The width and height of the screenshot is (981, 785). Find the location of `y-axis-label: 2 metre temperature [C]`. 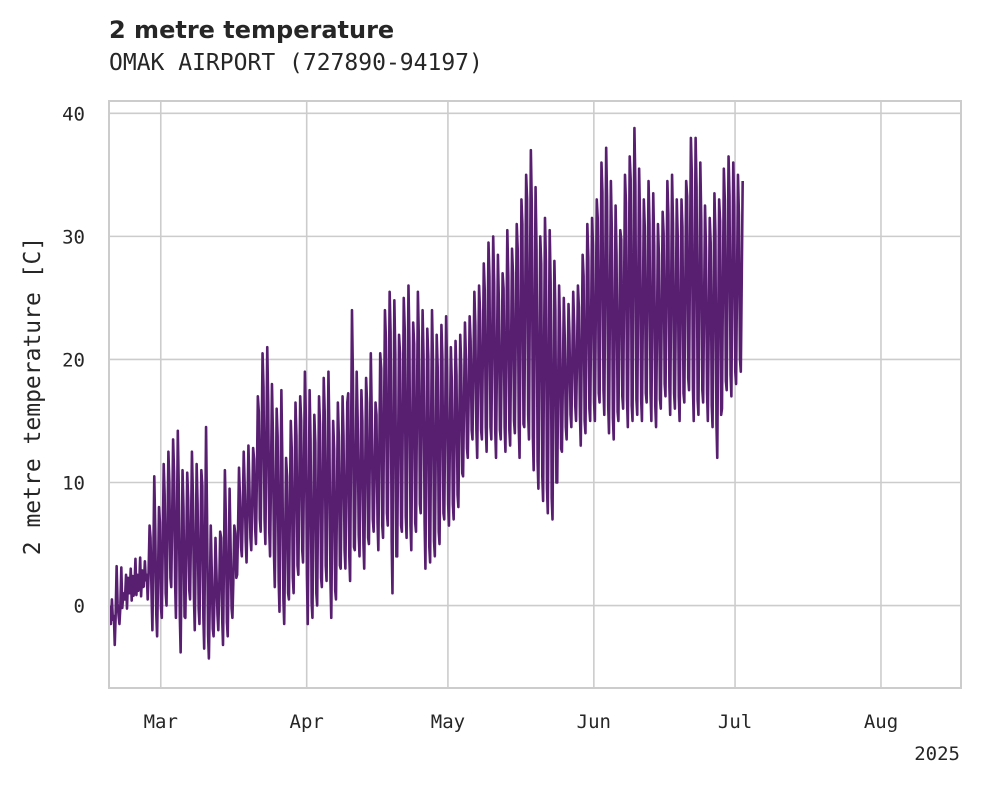

y-axis-label: 2 metre temperature [C] is located at coordinates (33, 396).